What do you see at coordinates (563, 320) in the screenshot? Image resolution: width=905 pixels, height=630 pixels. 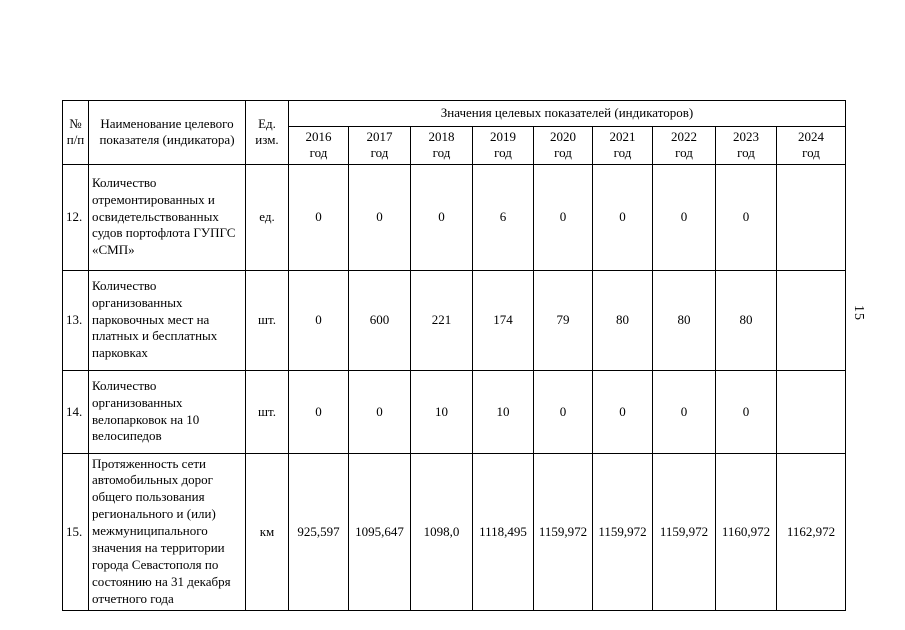 I see `value-cell: 79` at bounding box center [563, 320].